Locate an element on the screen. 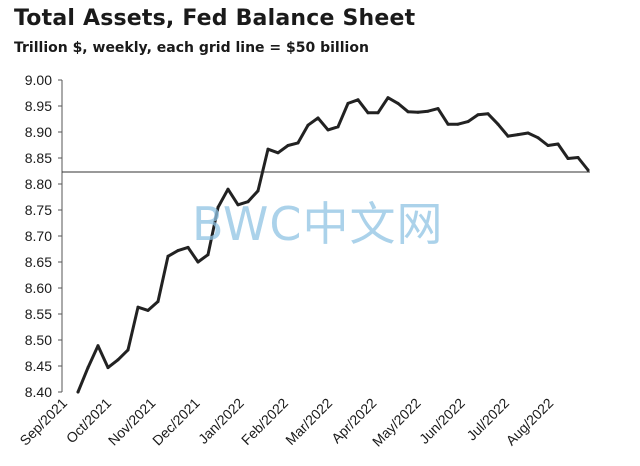 The width and height of the screenshot is (640, 466). y-tick-label: 9.00 is located at coordinates (38, 80).